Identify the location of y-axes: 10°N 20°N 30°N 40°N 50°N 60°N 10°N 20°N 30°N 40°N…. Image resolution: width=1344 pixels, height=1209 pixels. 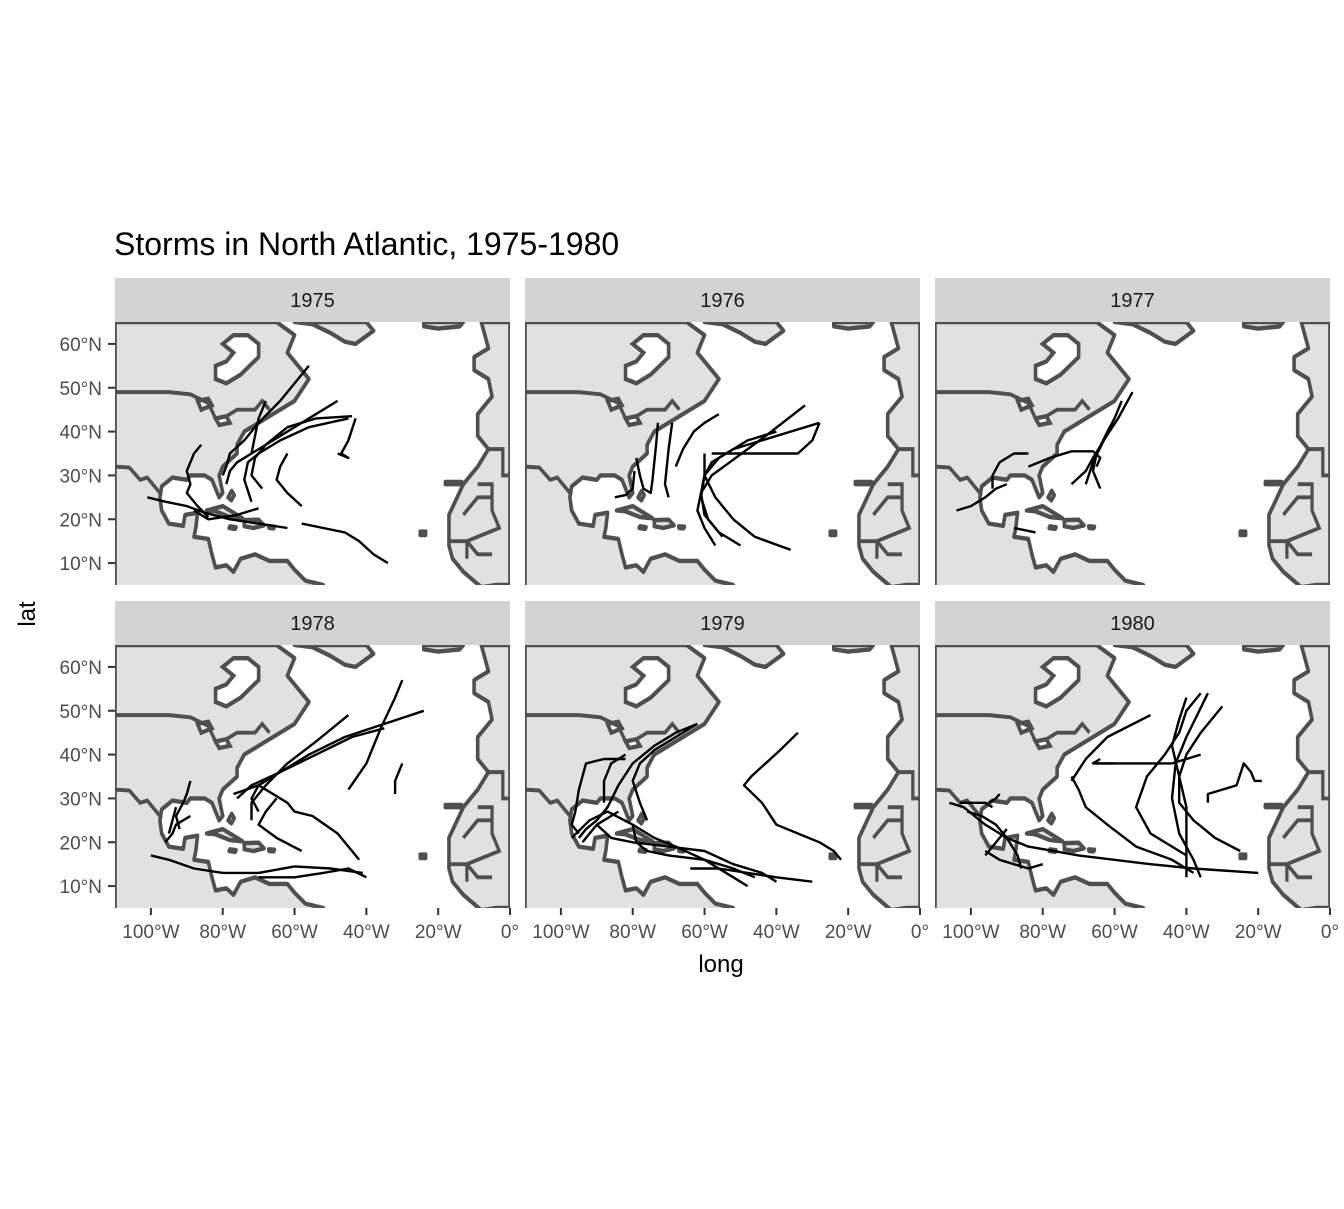
(87, 616).